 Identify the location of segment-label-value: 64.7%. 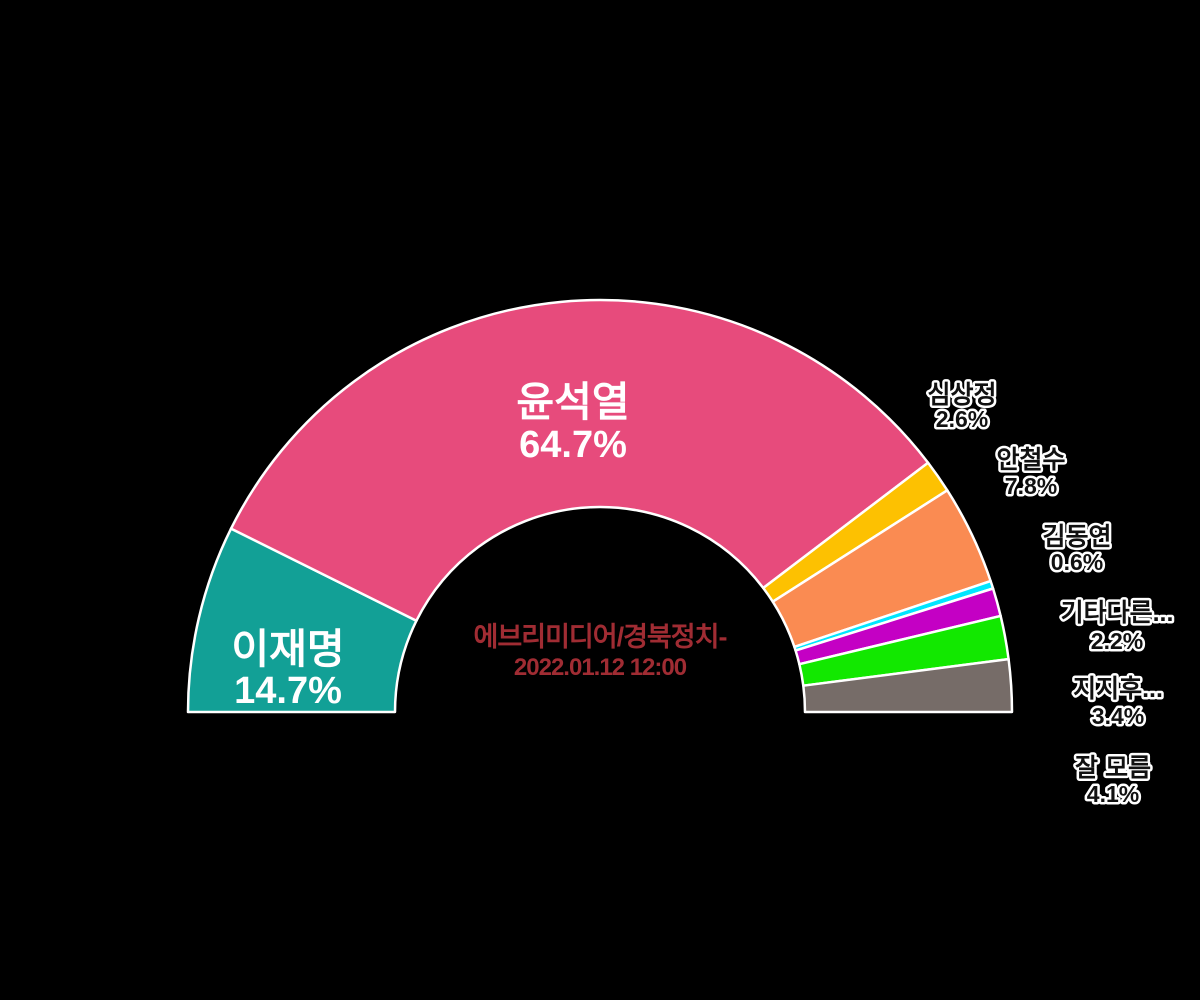
(573, 445).